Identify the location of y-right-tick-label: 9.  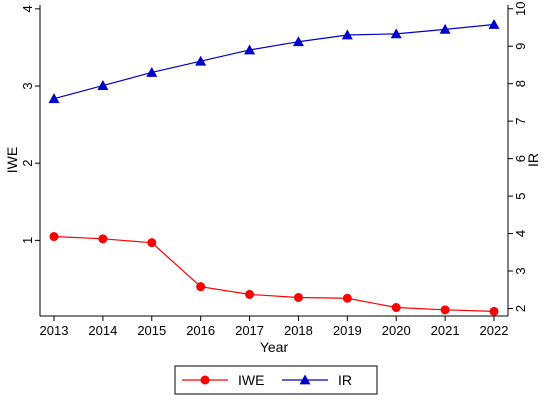
(520, 46).